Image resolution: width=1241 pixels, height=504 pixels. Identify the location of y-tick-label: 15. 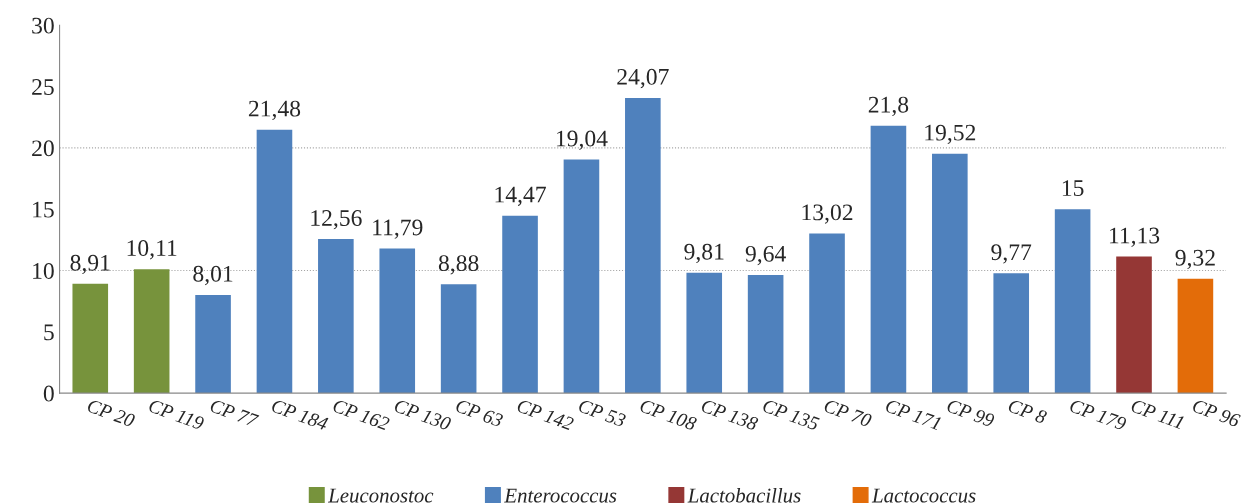
(43, 209).